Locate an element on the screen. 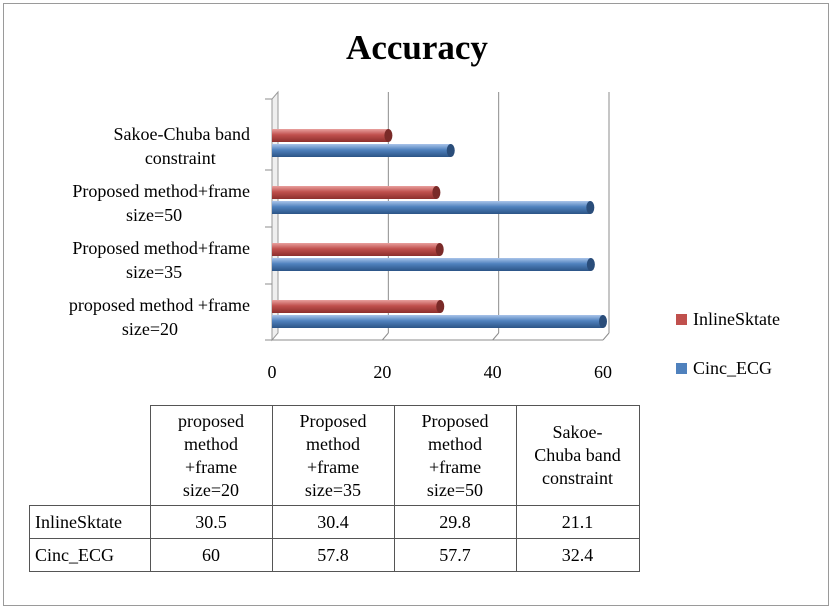 The image size is (834, 611). table-header-cell: Sakoe- Chuba band constraint is located at coordinates (577, 455).